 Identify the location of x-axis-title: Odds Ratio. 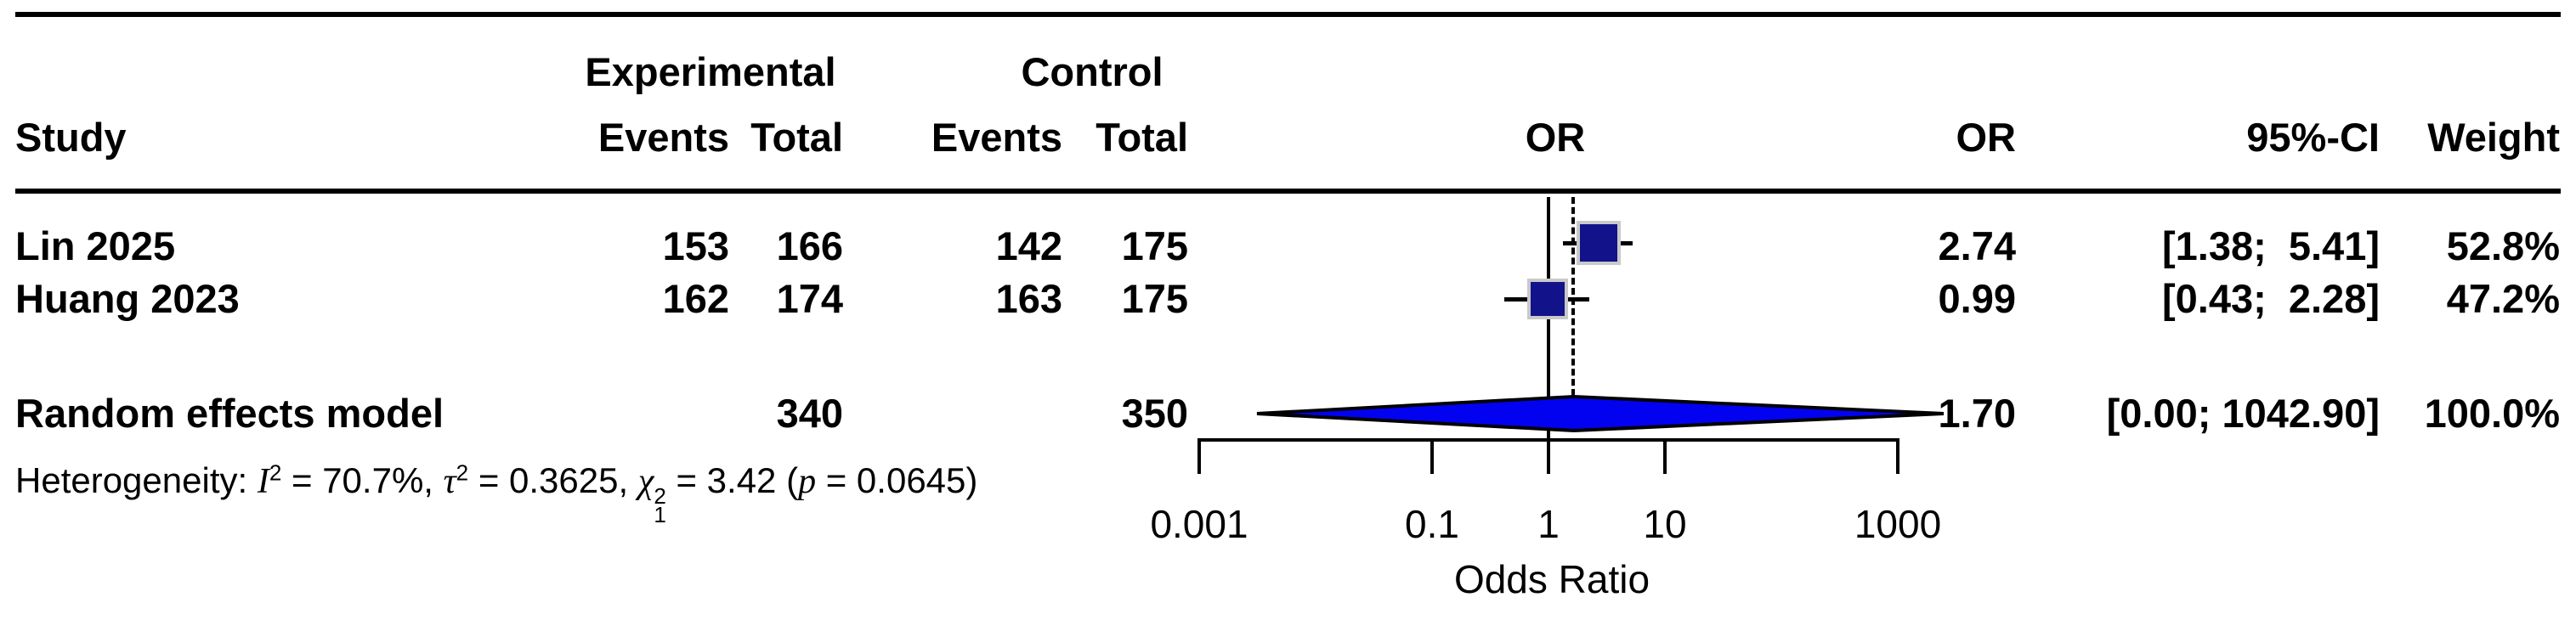
(1551, 579).